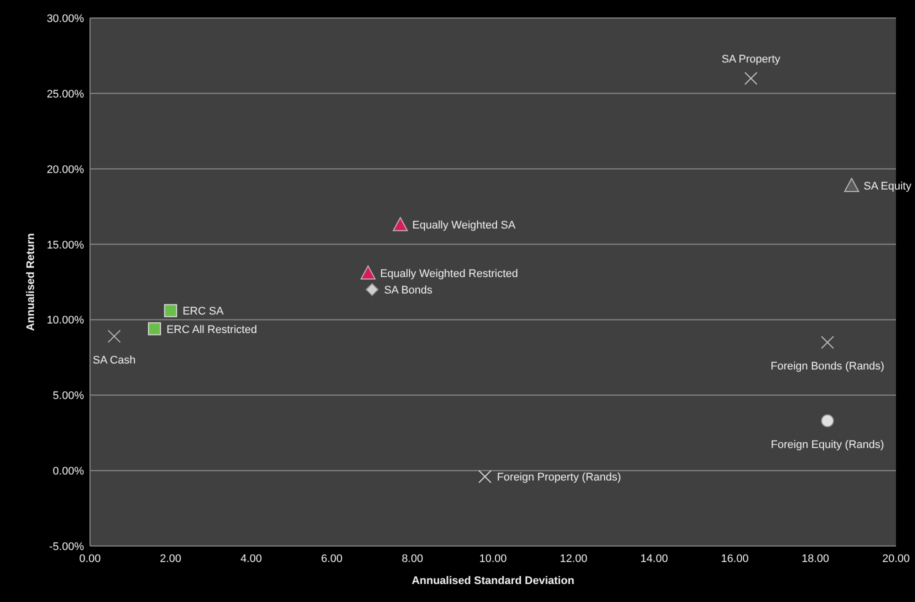 The width and height of the screenshot is (915, 602). What do you see at coordinates (211, 330) in the screenshot?
I see `series-label: ERC All Restricted` at bounding box center [211, 330].